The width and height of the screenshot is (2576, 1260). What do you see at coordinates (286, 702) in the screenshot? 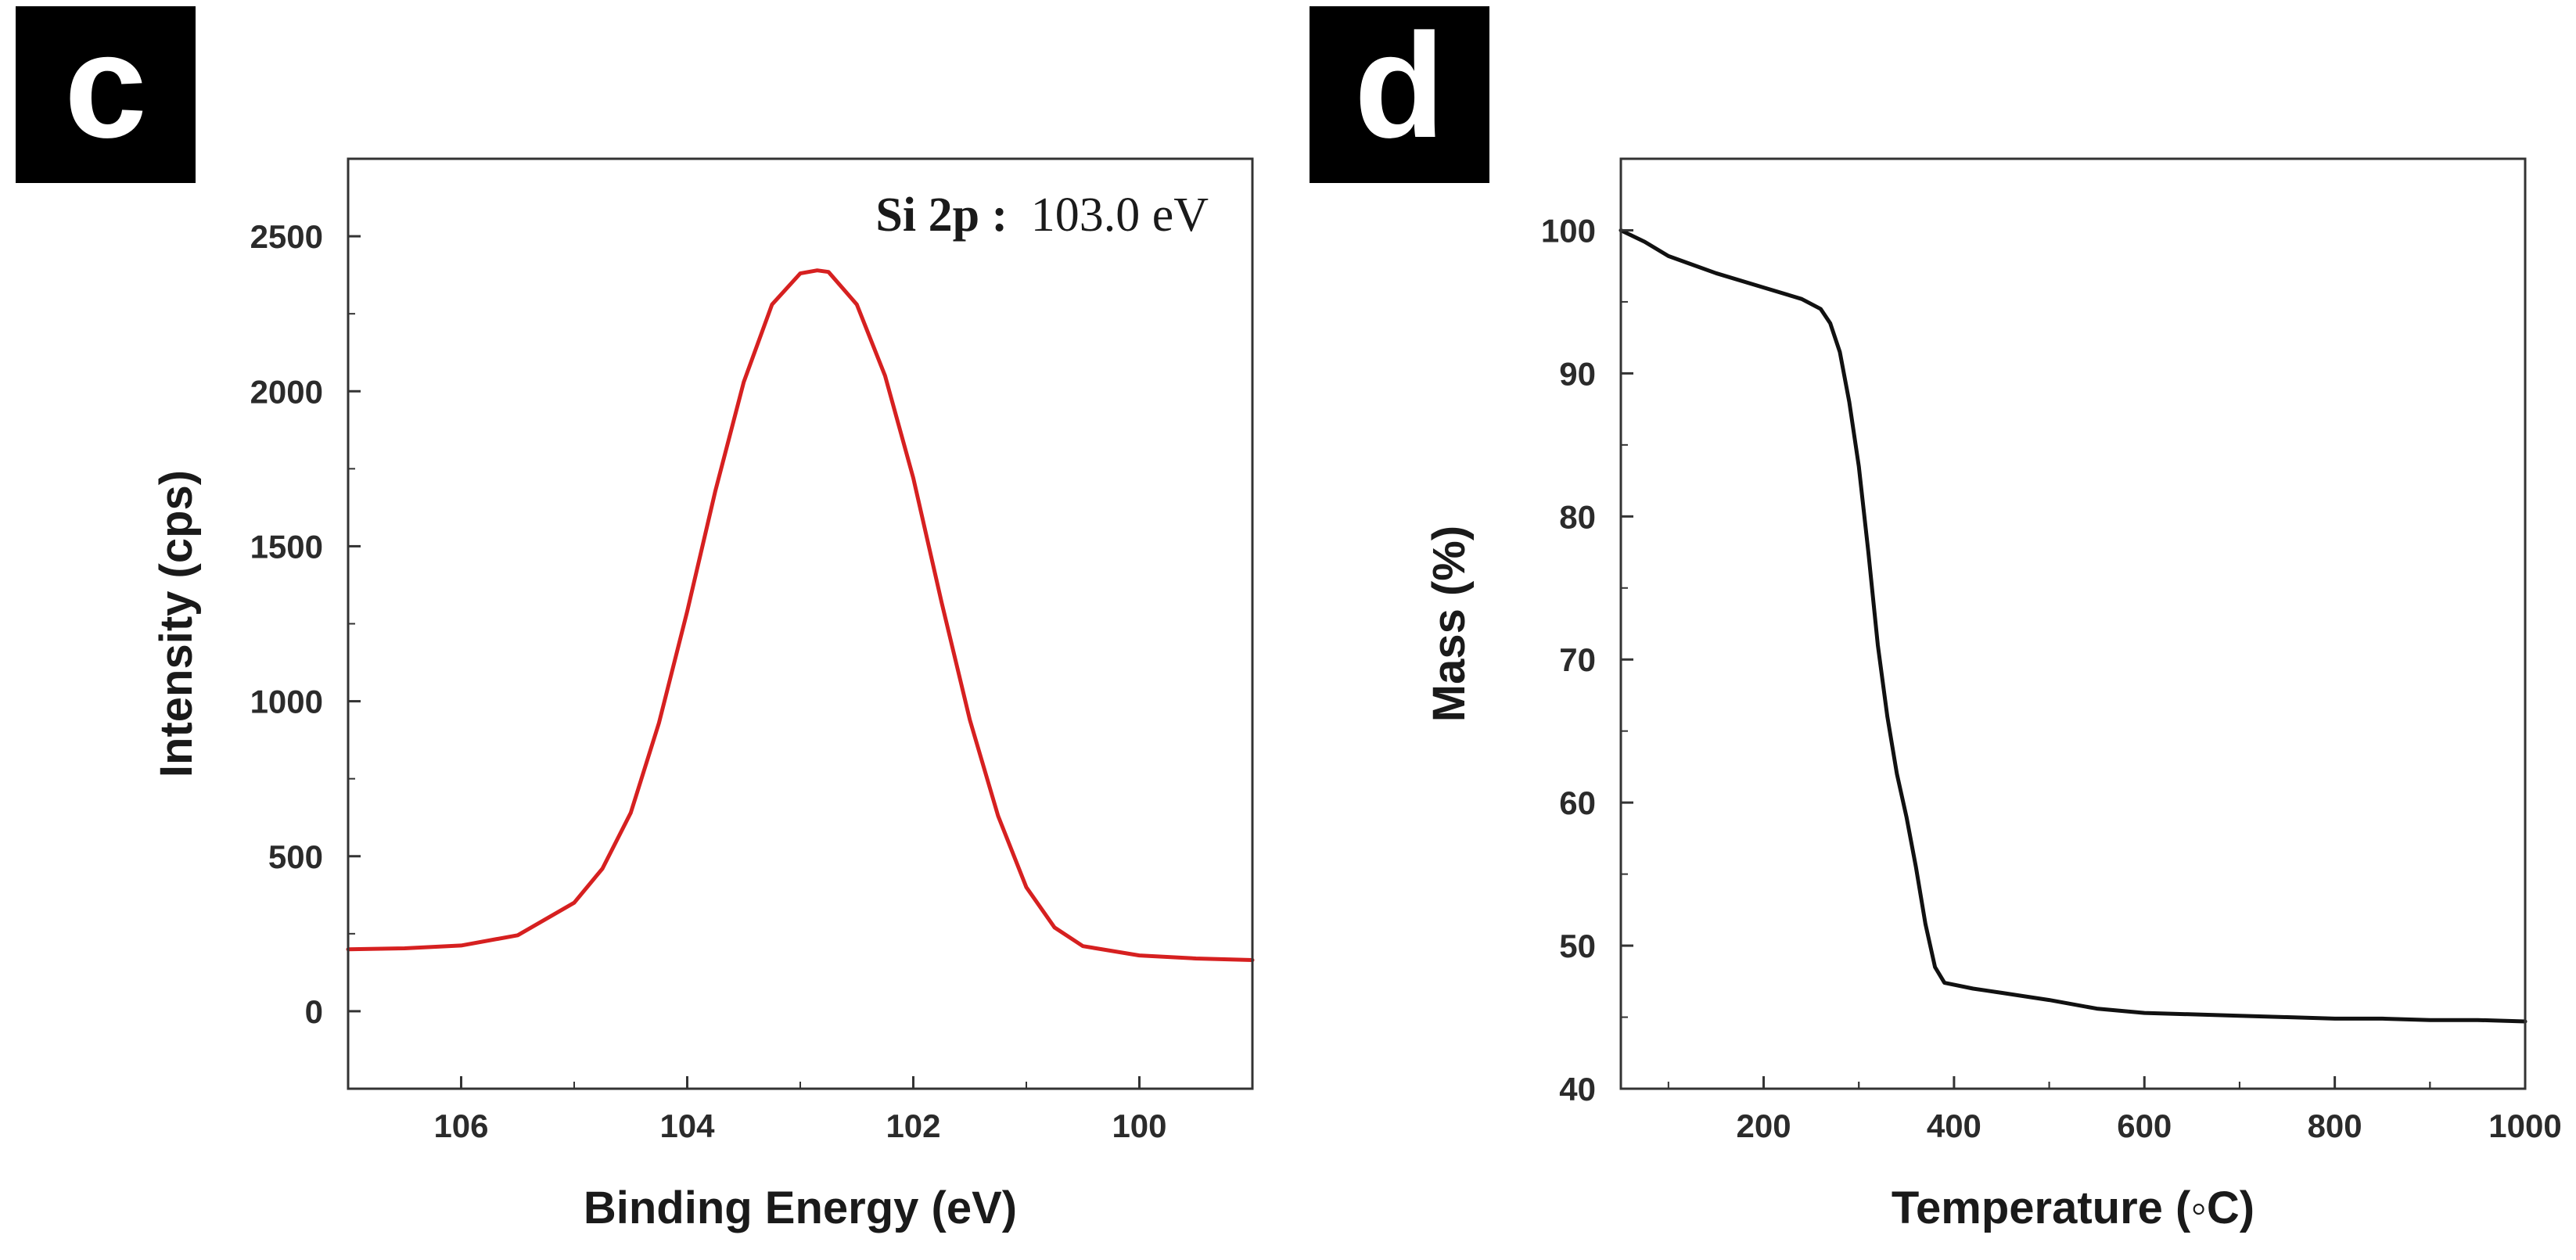
I see `y-tick-label: 1000` at bounding box center [286, 702].